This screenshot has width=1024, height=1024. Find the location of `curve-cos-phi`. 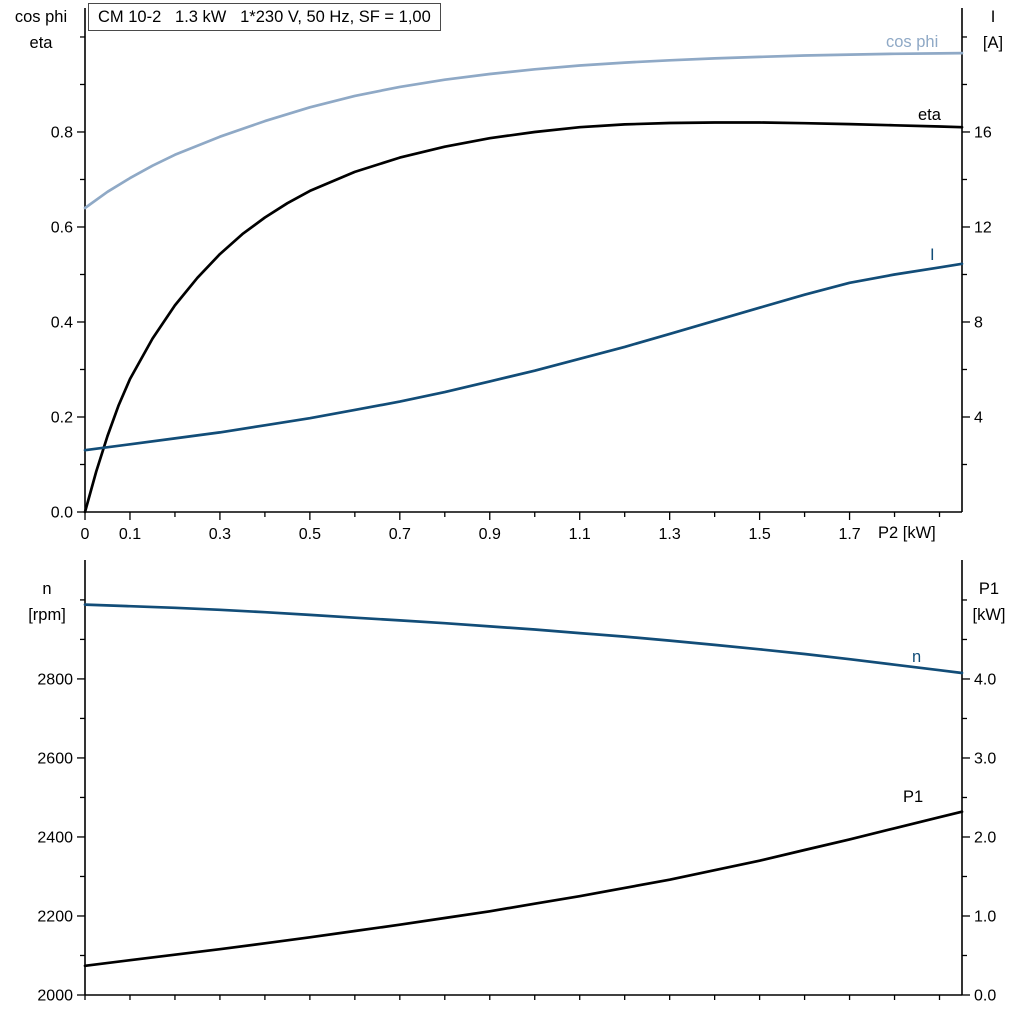

curve-cos-phi is located at coordinates (523, 130).